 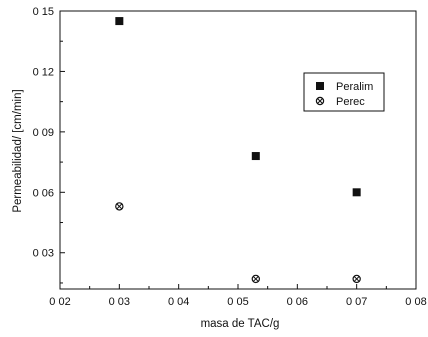 I want to click on legend: Peralim Perec, so click(x=344, y=92).